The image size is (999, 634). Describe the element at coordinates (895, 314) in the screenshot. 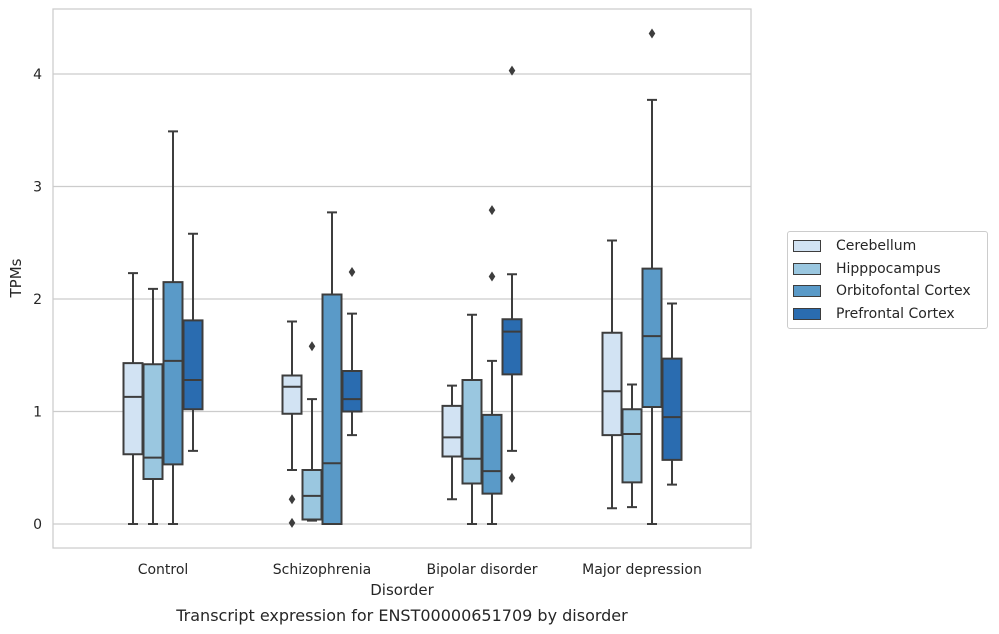

I see `legend-label: Prefrontal Cortex` at that location.